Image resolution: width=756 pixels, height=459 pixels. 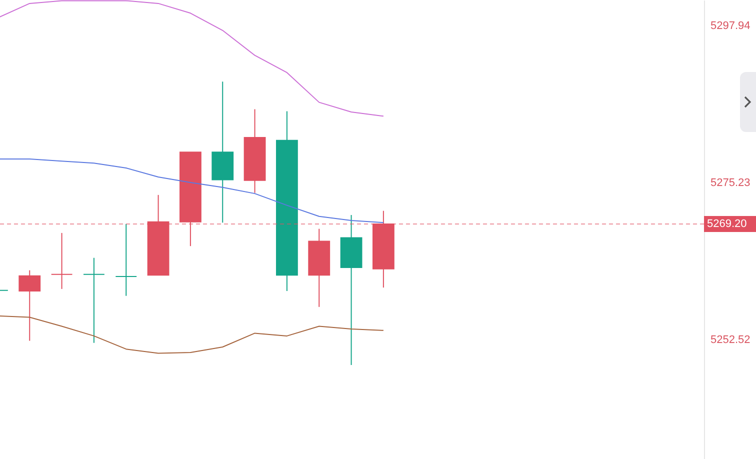 What do you see at coordinates (730, 340) in the screenshot?
I see `y-tick-label: 5252.52` at bounding box center [730, 340].